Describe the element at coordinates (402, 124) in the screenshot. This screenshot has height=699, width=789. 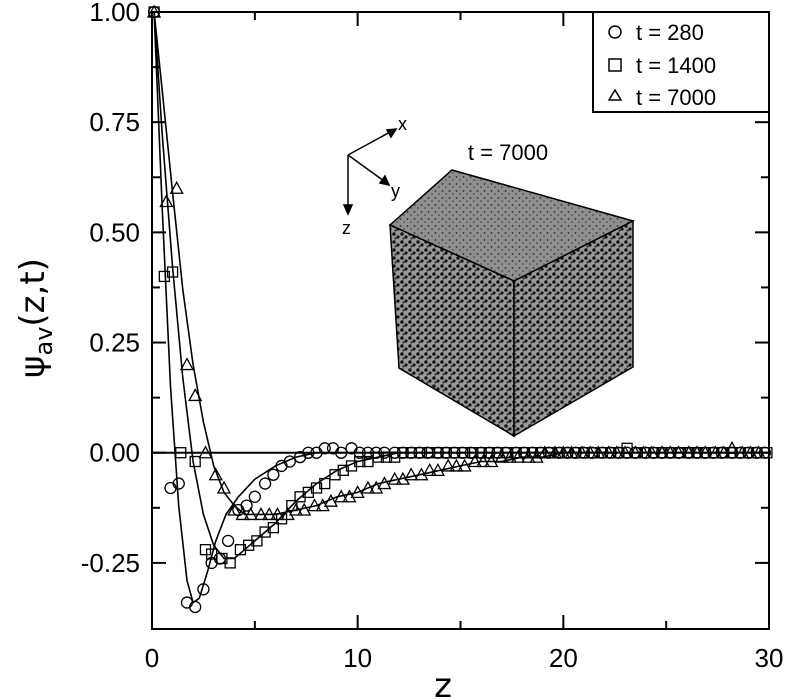
I see `inset-axis-x-label: x` at that location.